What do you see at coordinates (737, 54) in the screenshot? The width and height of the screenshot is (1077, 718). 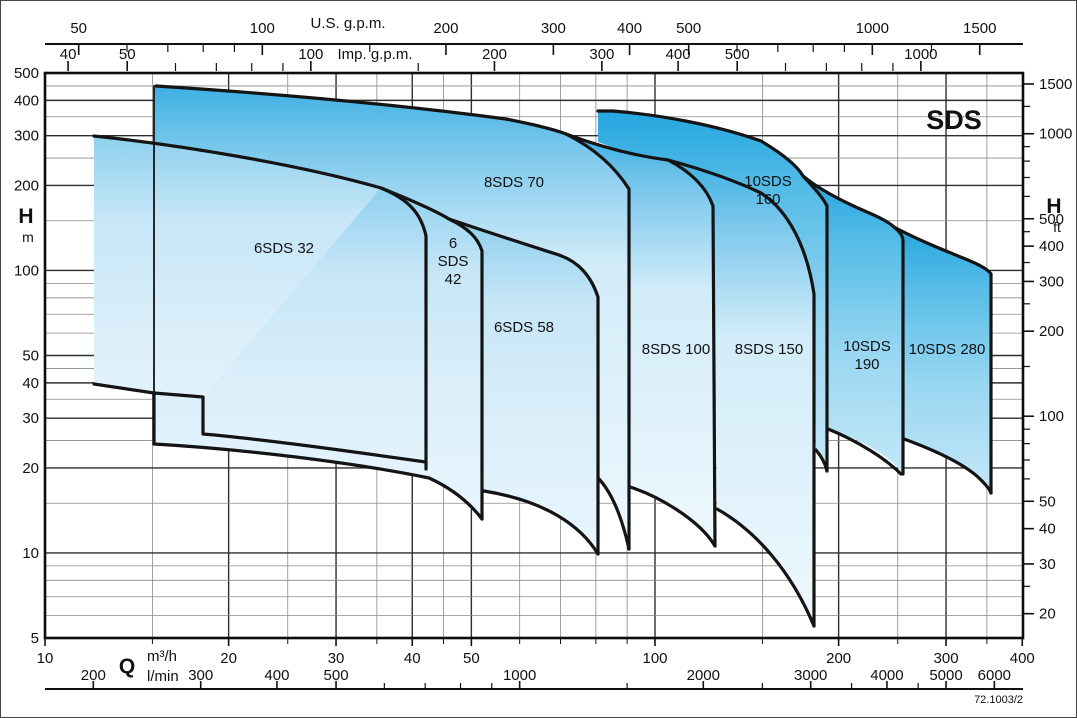 I see `imp-gpm-tick: 500` at bounding box center [737, 54].